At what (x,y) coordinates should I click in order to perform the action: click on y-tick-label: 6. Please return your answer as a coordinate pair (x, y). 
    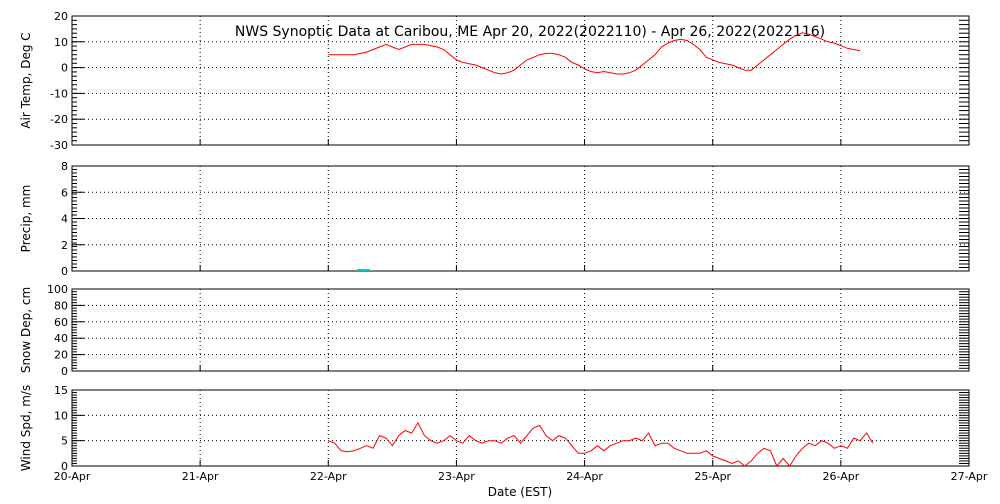
    Looking at the image, I should click on (64, 192).